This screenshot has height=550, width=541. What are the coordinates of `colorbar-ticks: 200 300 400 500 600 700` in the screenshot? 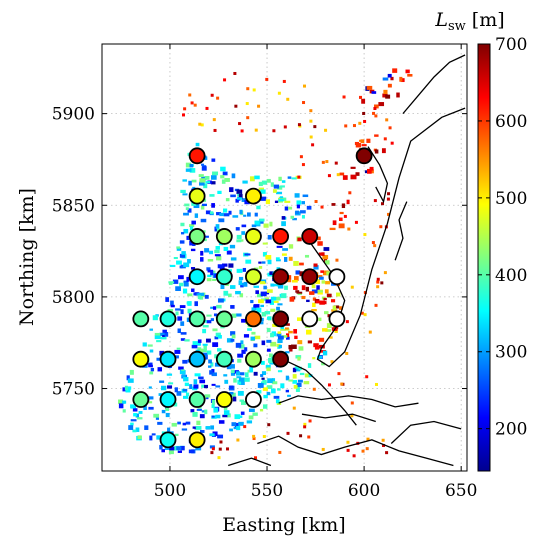 It's located at (502, 237).